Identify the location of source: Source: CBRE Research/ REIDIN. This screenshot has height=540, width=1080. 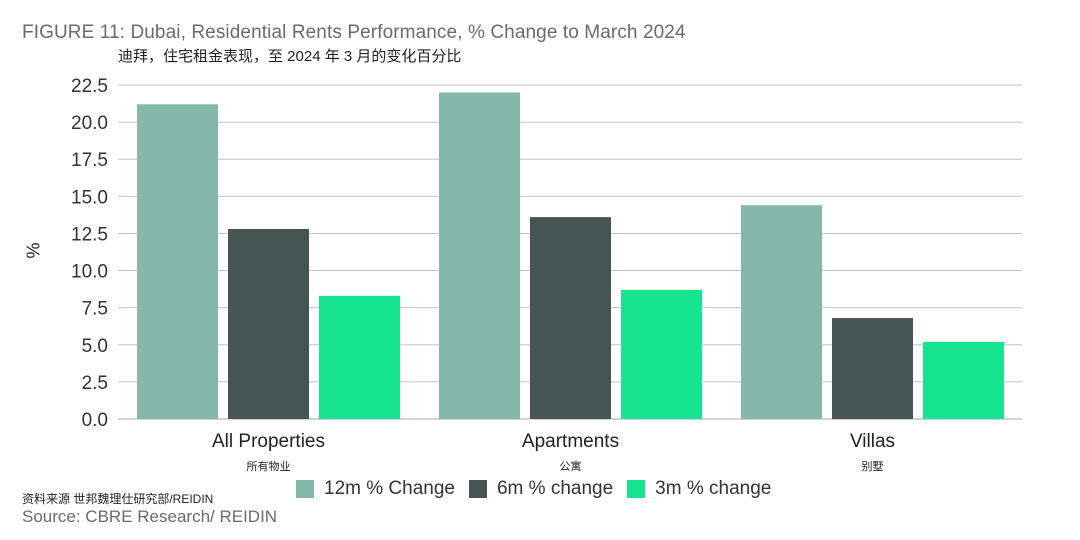
(150, 516).